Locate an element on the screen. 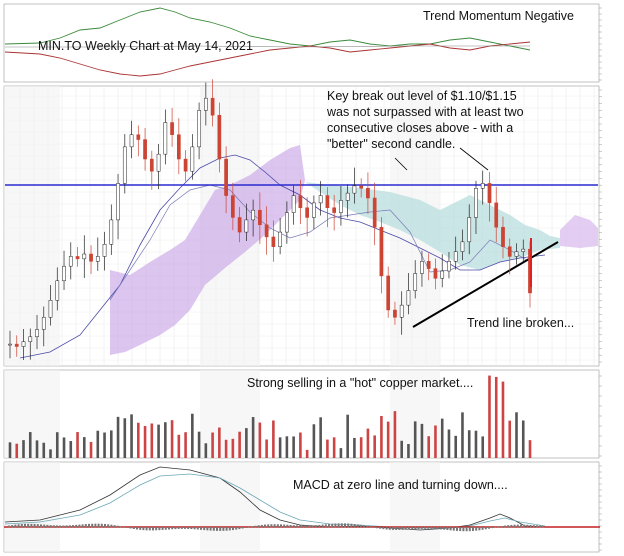 The image size is (624, 556). cloud-purple-future is located at coordinates (579, 231).